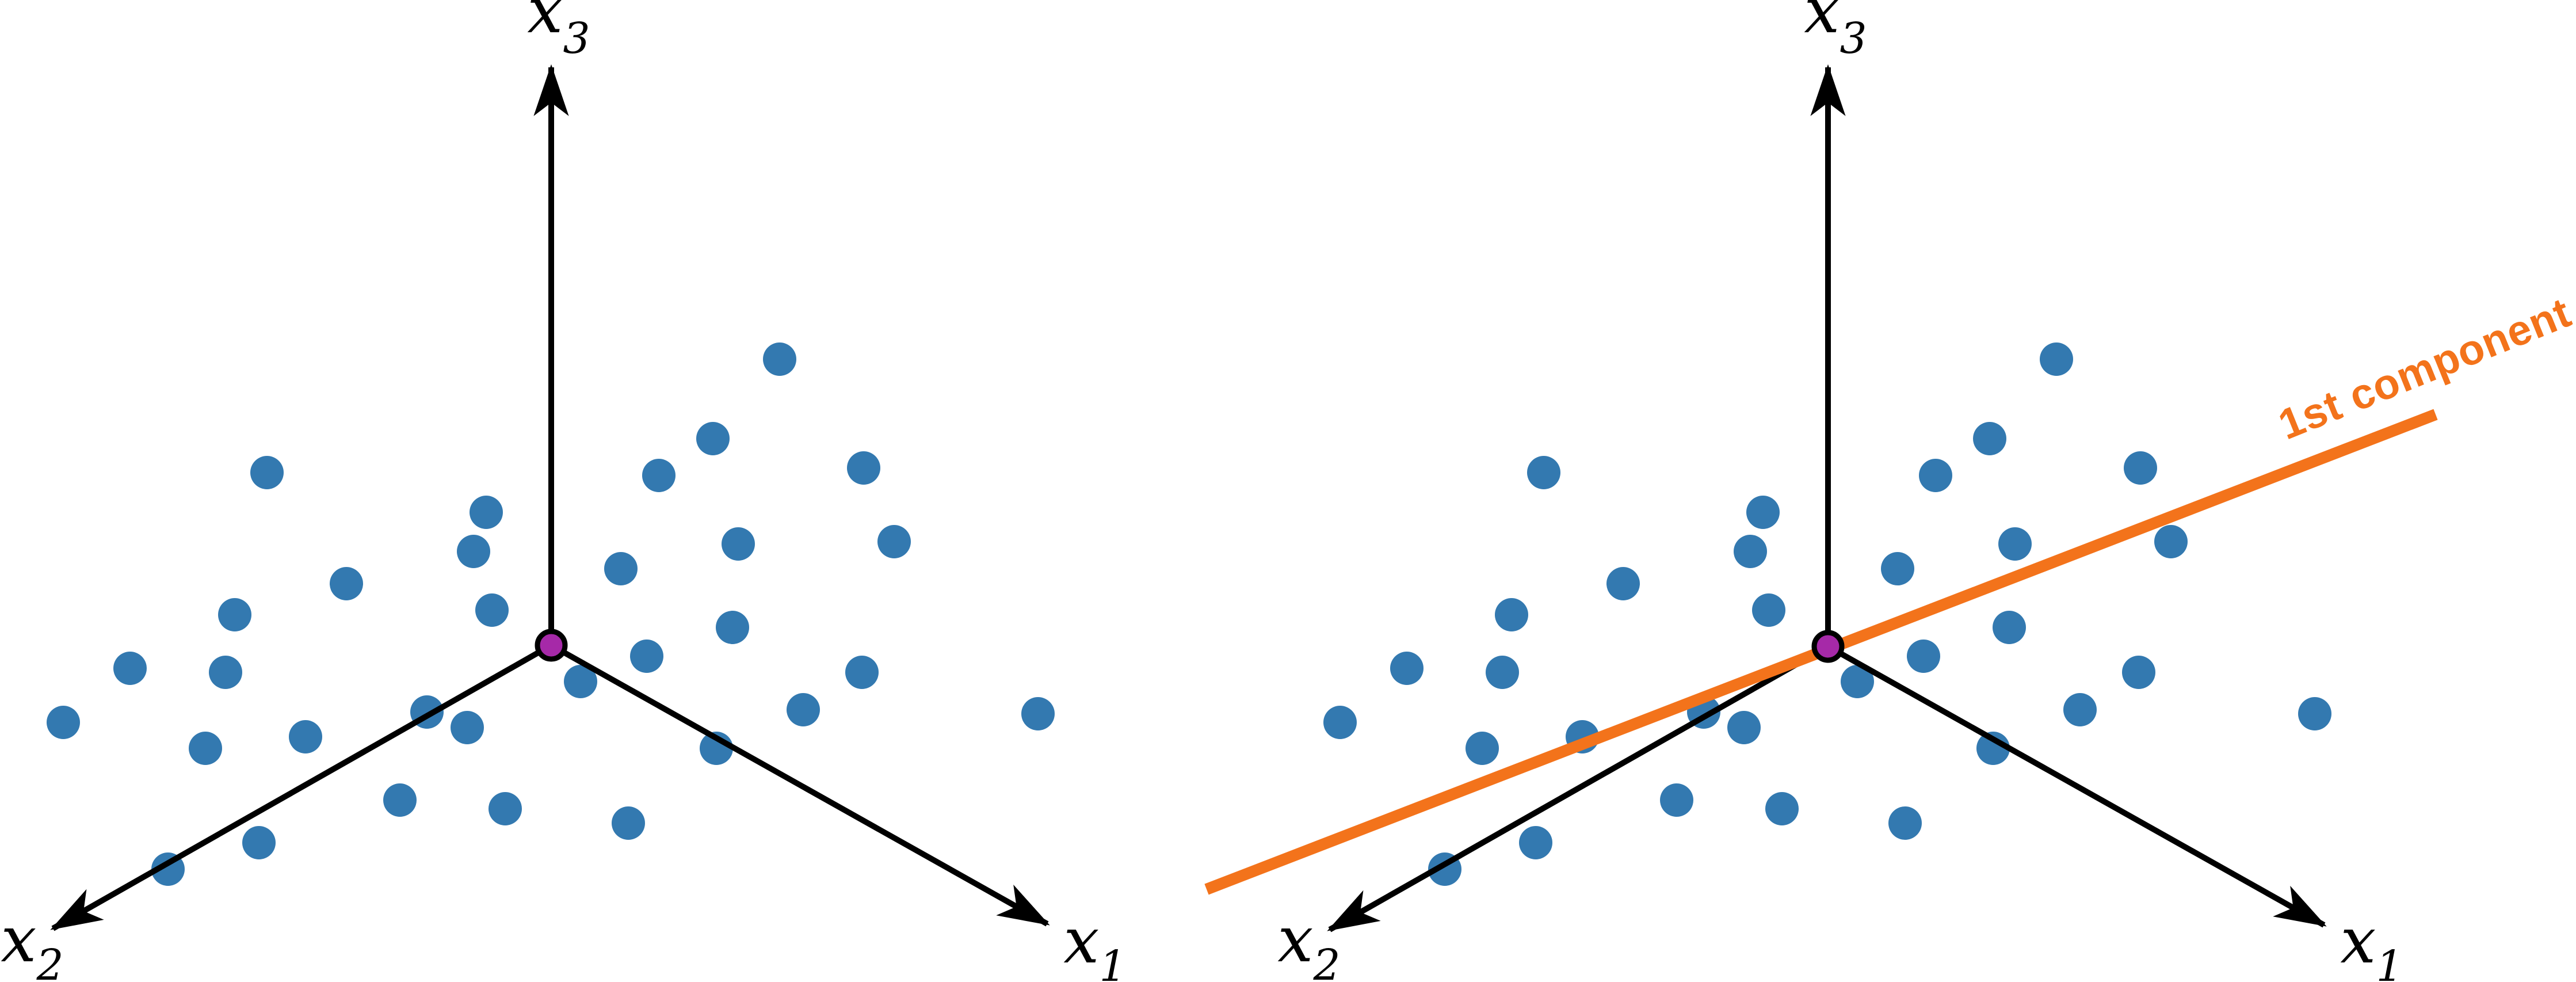  I want to click on right-x2-axis-label: x2, so click(1308, 942).